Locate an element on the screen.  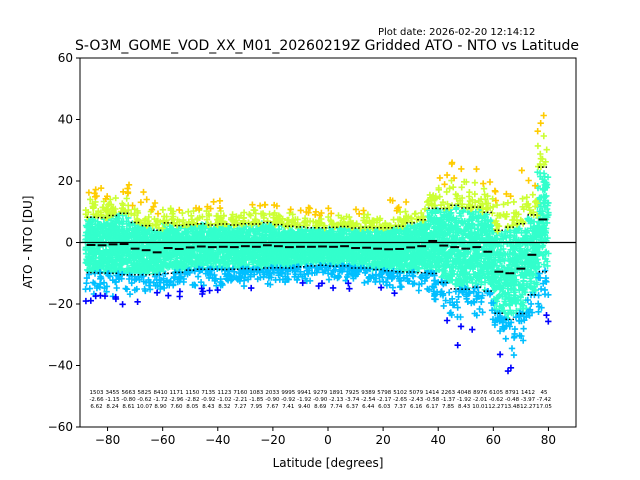
plot-date: Plot date: 2026-02-20 12:14:12 is located at coordinates (456, 32).